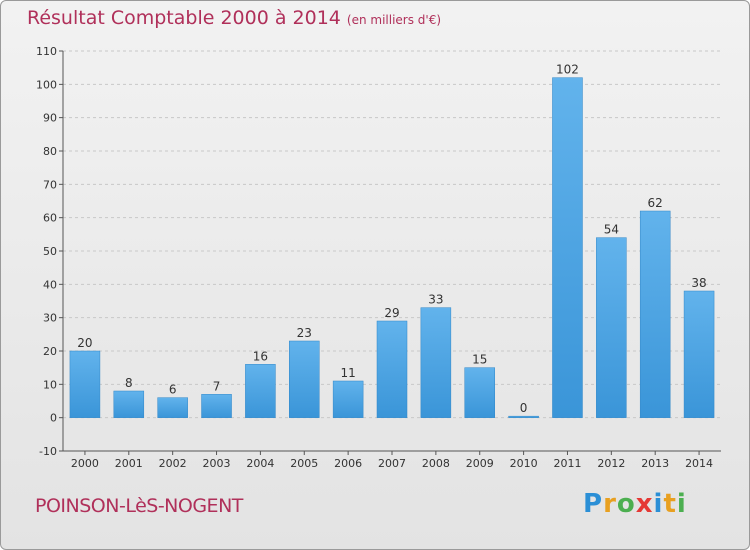 This screenshot has width=750, height=550. What do you see at coordinates (611, 463) in the screenshot?
I see `x-tick-label: 2012` at bounding box center [611, 463].